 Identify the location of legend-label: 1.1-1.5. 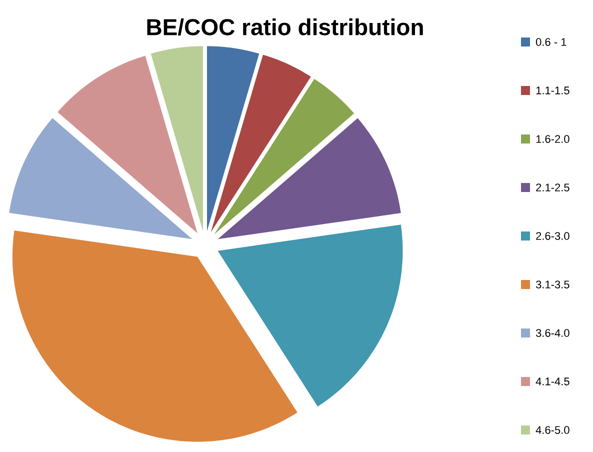
(553, 90).